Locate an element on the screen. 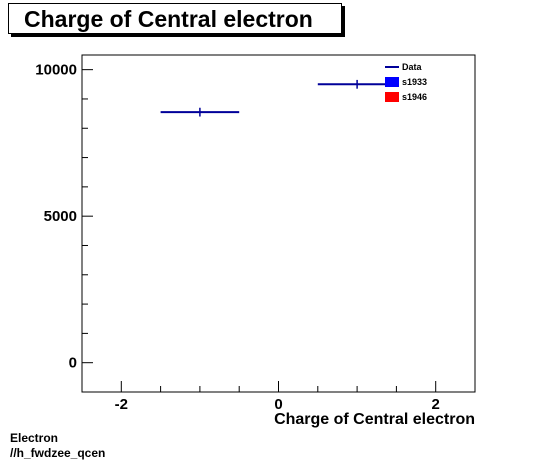 The image size is (546, 462). x-axis-ticks: -2 0 2 is located at coordinates (278, 397).